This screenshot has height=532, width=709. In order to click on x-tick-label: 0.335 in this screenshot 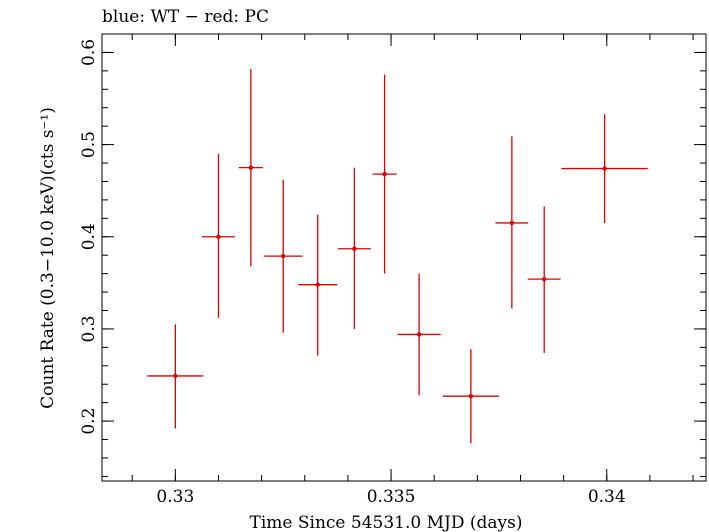, I will do `click(391, 497)`.